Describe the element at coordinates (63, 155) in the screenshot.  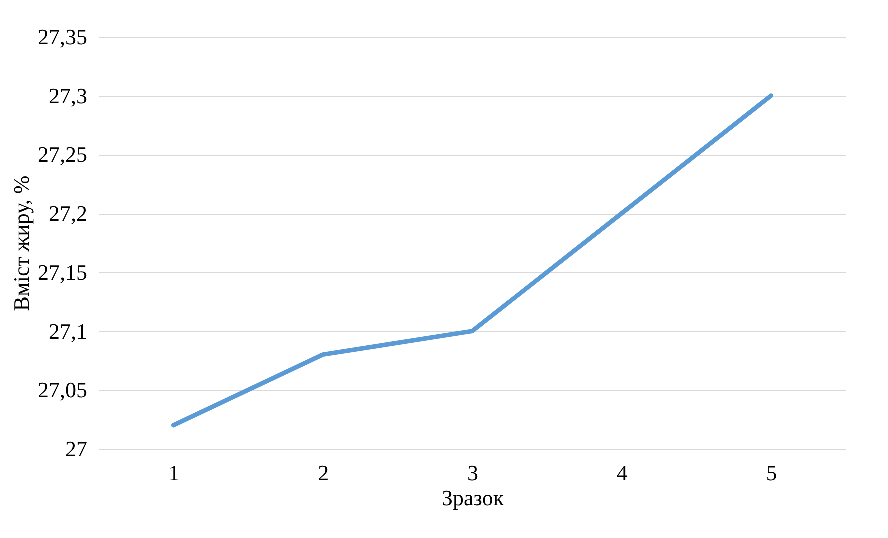
I see `y-tick-label: 27,25` at that location.